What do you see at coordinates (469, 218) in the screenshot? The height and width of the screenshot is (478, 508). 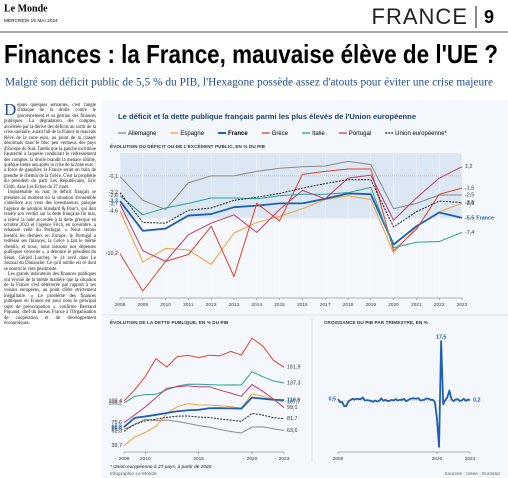 I see `value-label: -5,5` at bounding box center [469, 218].